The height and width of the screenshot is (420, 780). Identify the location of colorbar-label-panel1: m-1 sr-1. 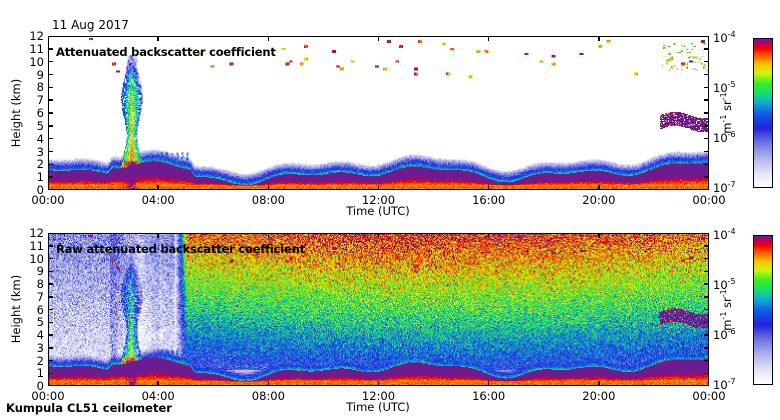
(726, 113).